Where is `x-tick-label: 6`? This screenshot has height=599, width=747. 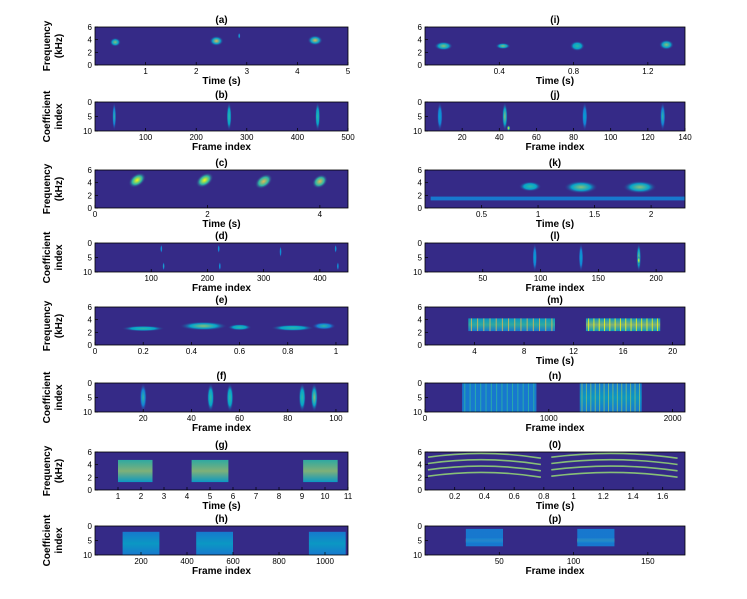 x-tick-label: 6 is located at coordinates (233, 496).